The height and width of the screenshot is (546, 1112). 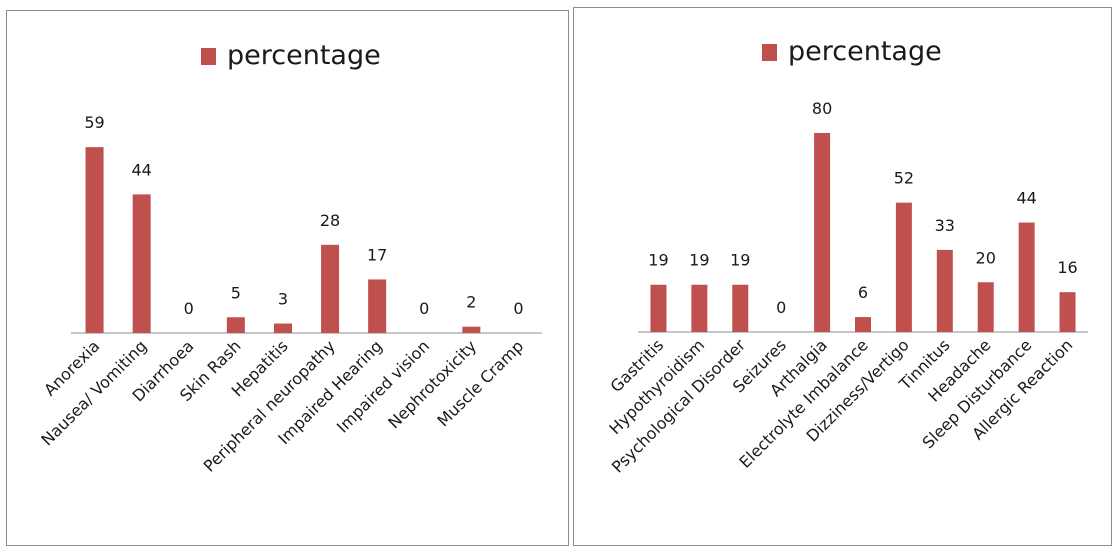 What do you see at coordinates (1067, 267) in the screenshot?
I see `data-label: 16` at bounding box center [1067, 267].